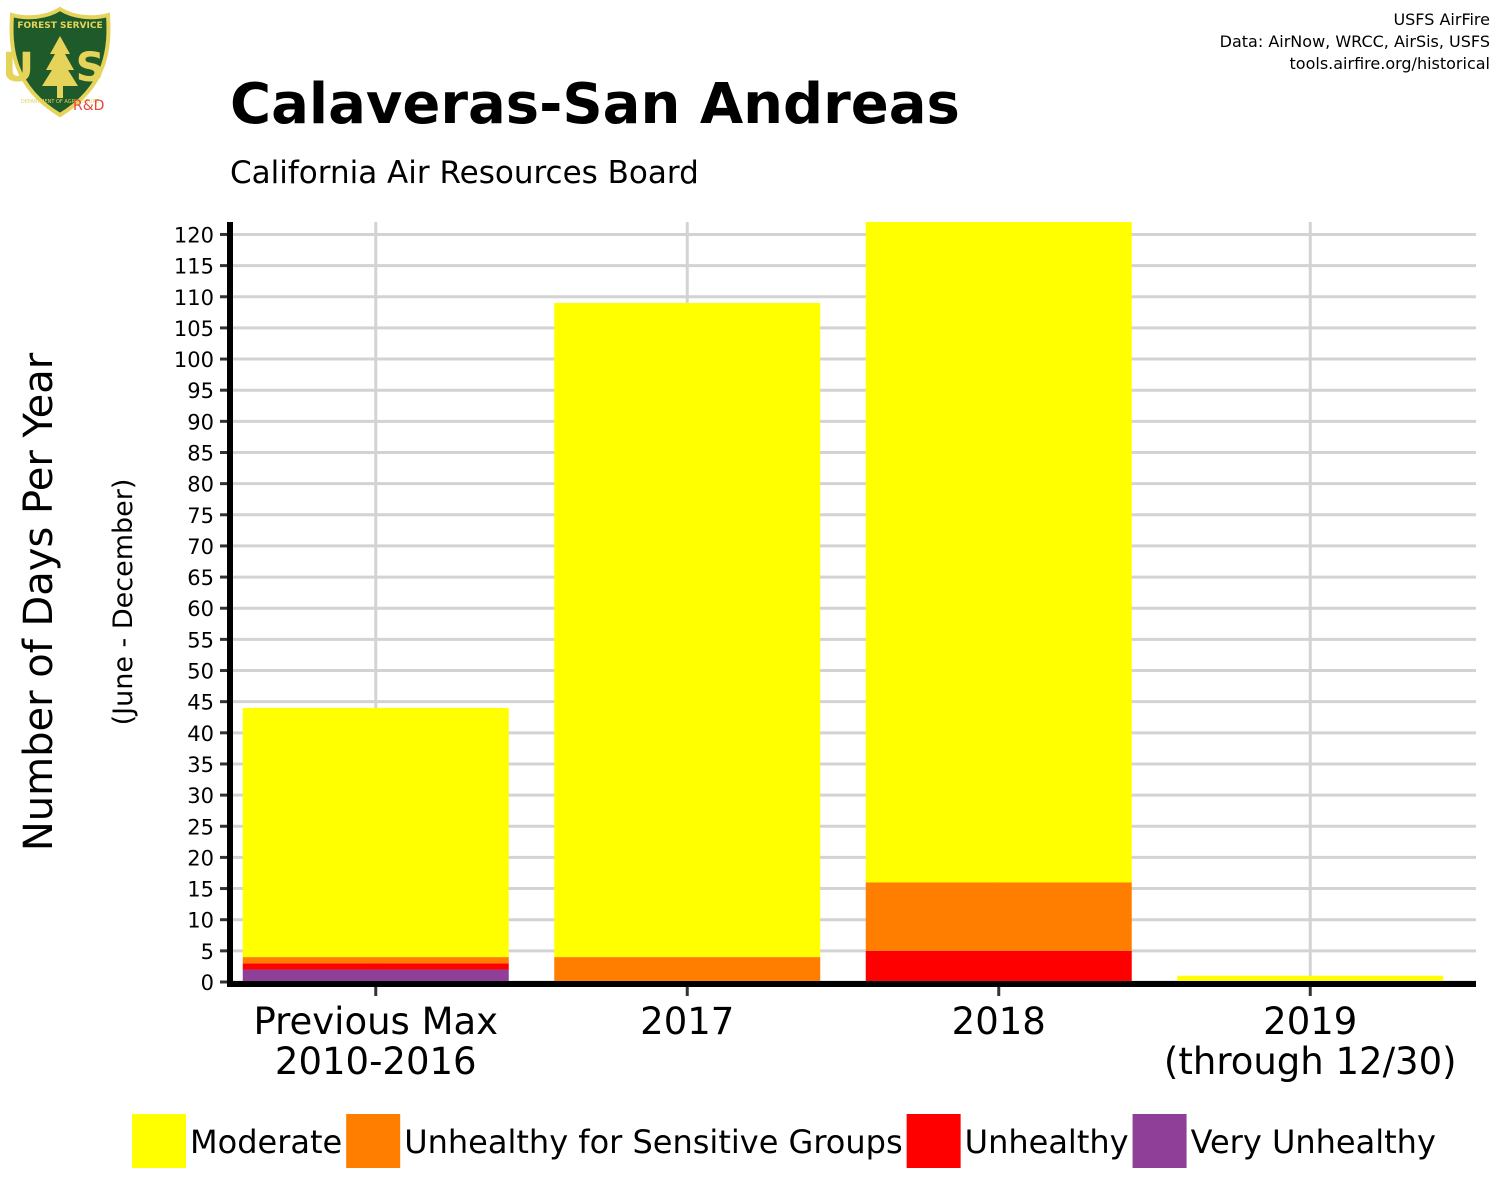  I want to click on logo-letters: U S, so click(60, 68).